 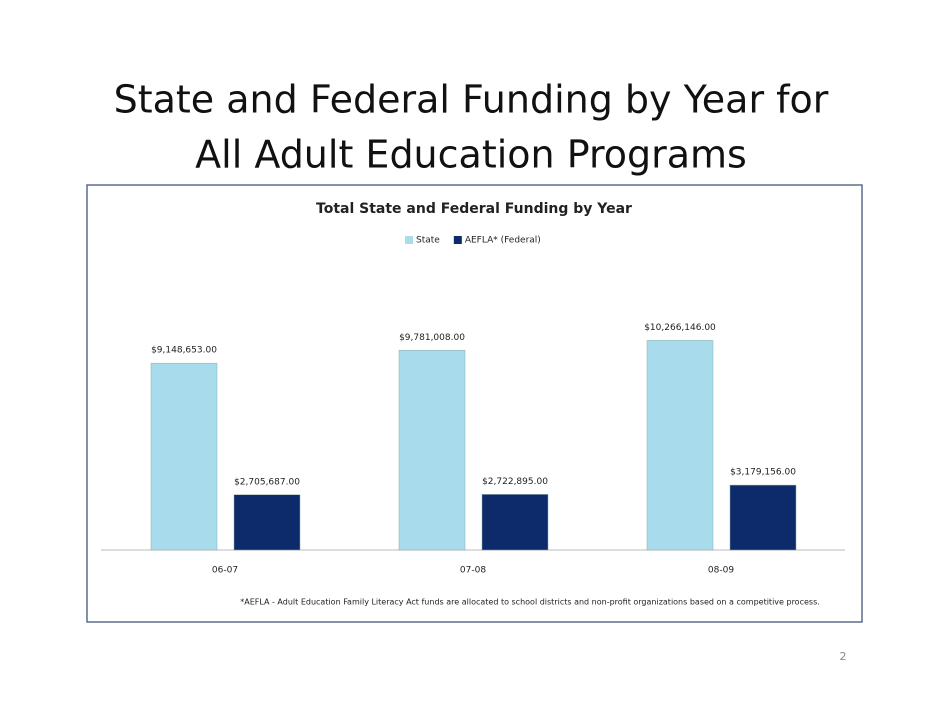 What do you see at coordinates (428, 241) in the screenshot?
I see `legend-label: State` at bounding box center [428, 241].